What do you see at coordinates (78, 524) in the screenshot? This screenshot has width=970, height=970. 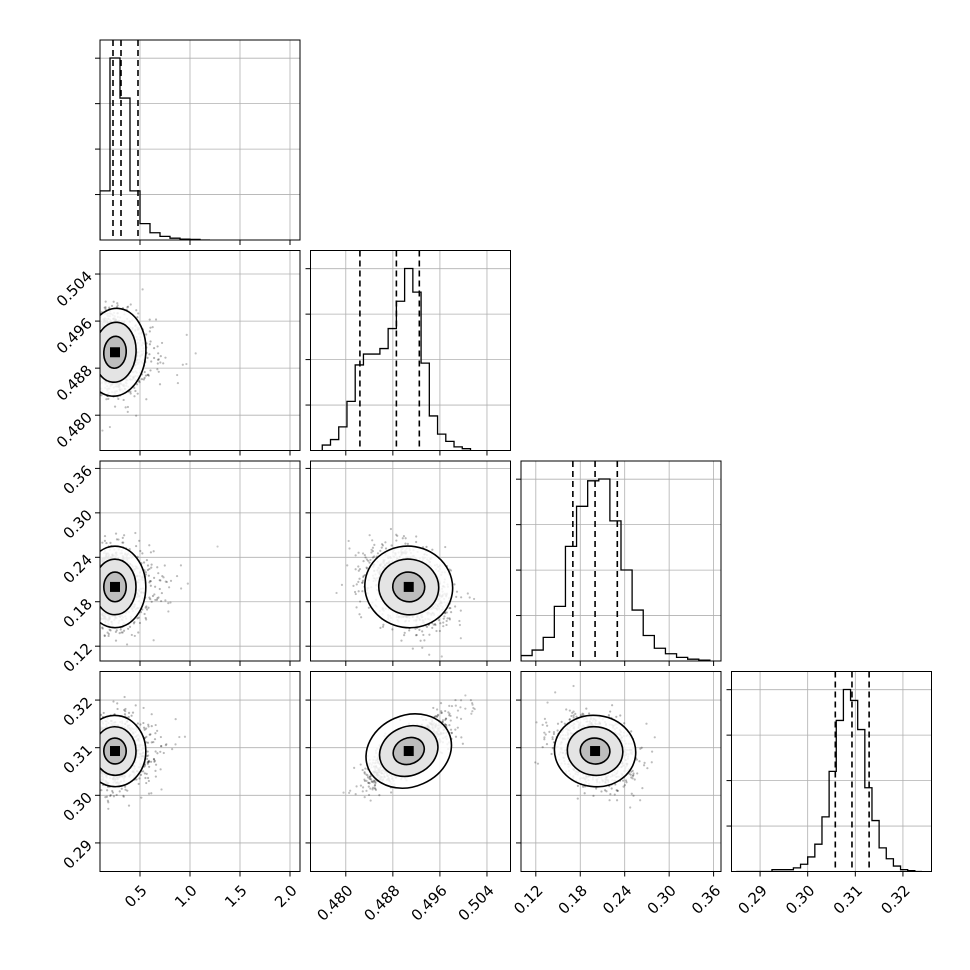 I see `y-tick-label: 0.30` at bounding box center [78, 524].